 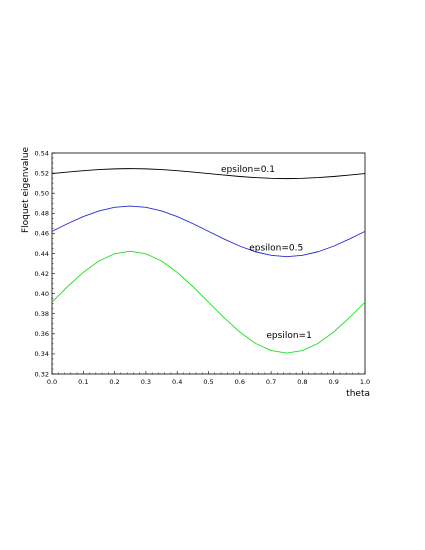 I want to click on x-tick-label: 0.0, so click(x=52, y=382).